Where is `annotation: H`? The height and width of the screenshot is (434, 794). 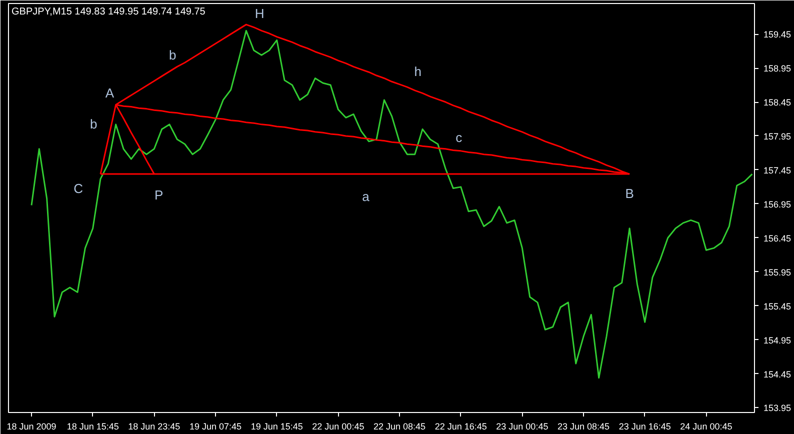 annotation: H is located at coordinates (259, 14).